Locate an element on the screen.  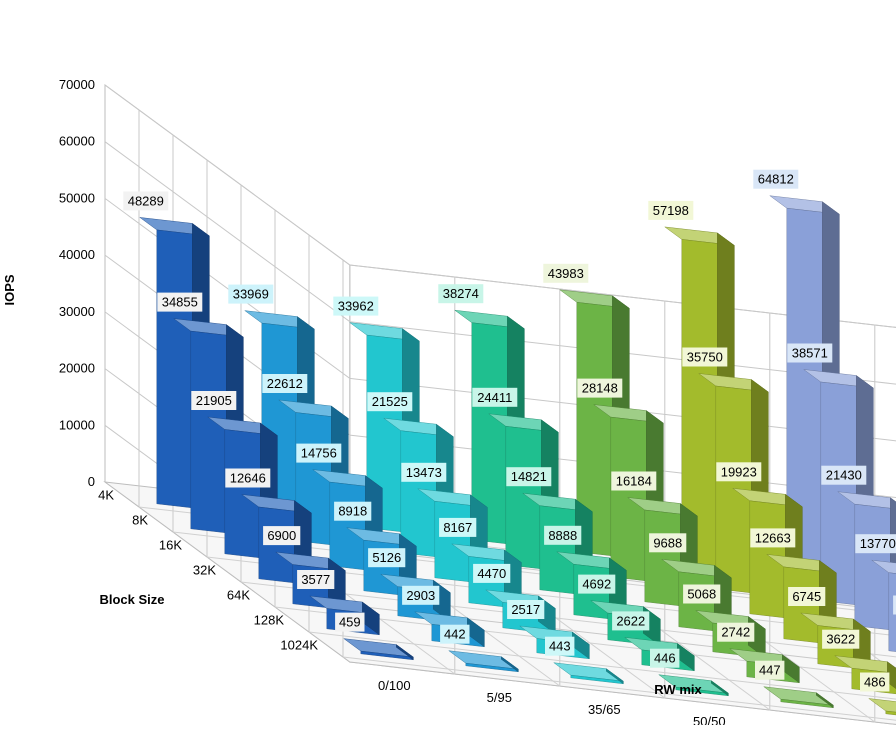
z-axis-label: Block Size is located at coordinates (131, 599).